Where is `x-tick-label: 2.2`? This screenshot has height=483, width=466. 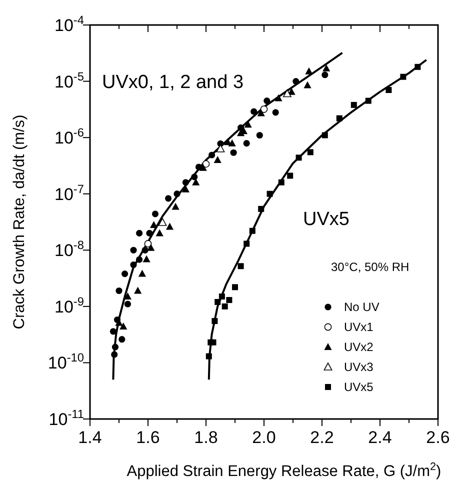
x-tick-label: 2.2 is located at coordinates (322, 437).